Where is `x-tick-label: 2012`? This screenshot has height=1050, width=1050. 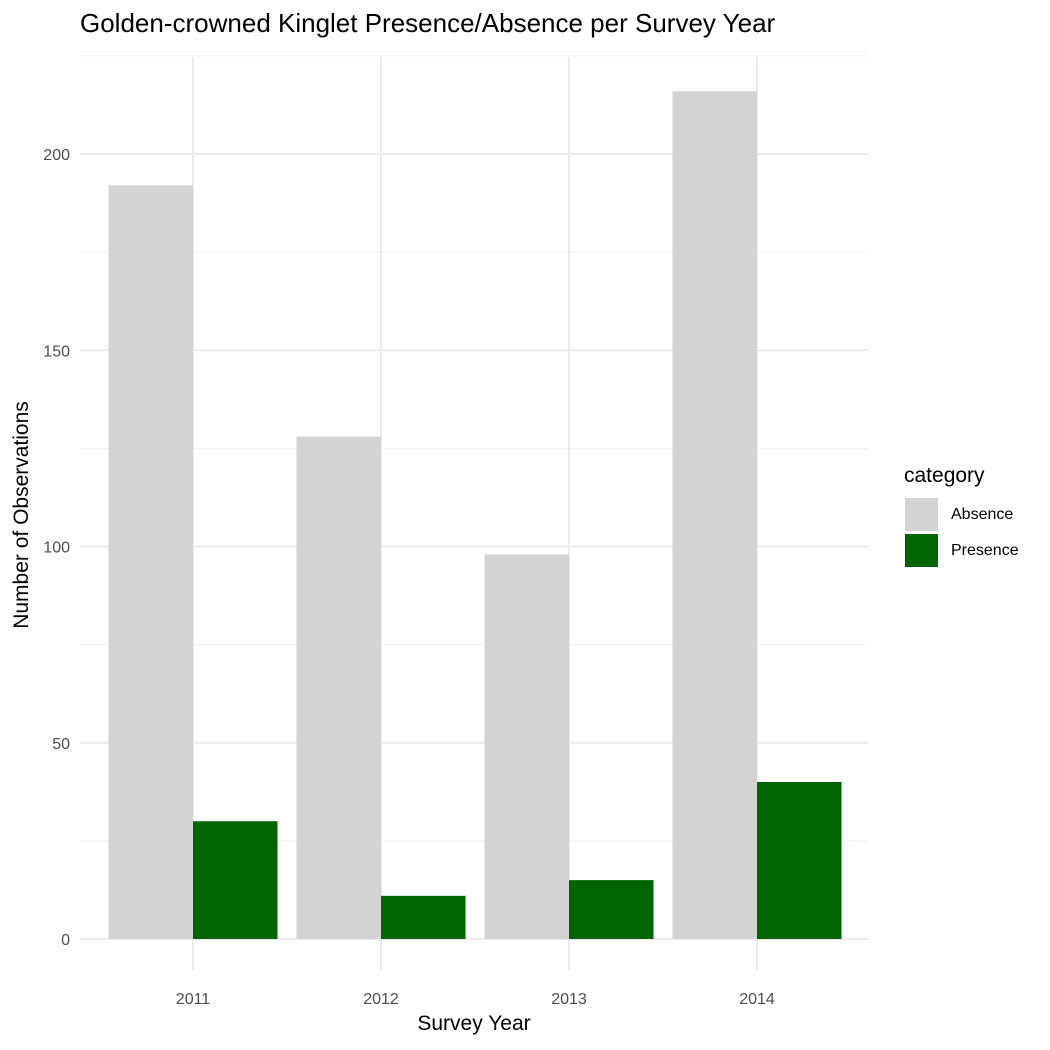 x-tick-label: 2012 is located at coordinates (381, 999).